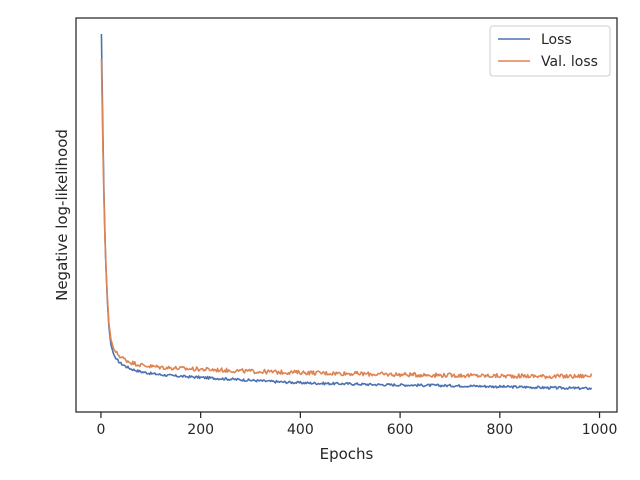 This screenshot has width=640, height=480. Describe the element at coordinates (100, 430) in the screenshot. I see `x-tick-label: 0` at that location.